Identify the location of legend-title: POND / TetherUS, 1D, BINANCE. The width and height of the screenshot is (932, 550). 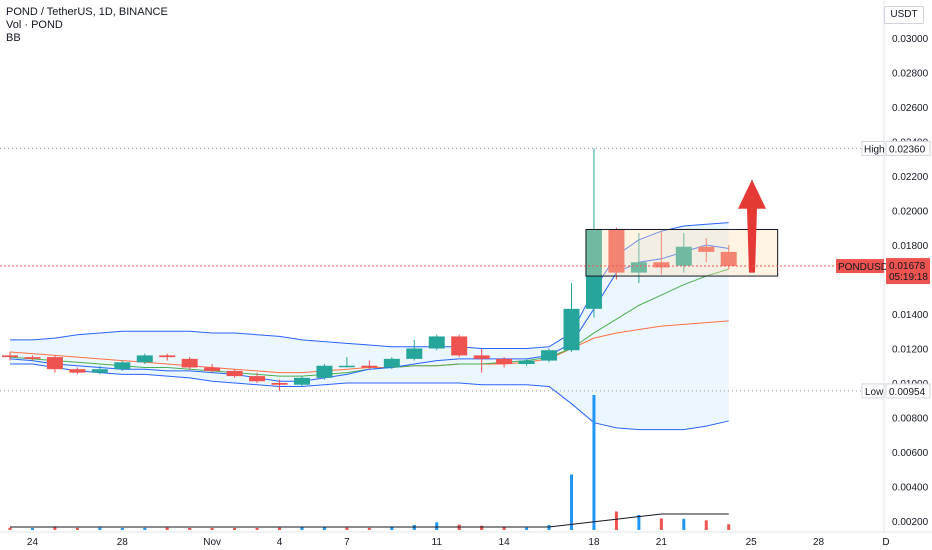
(87, 12).